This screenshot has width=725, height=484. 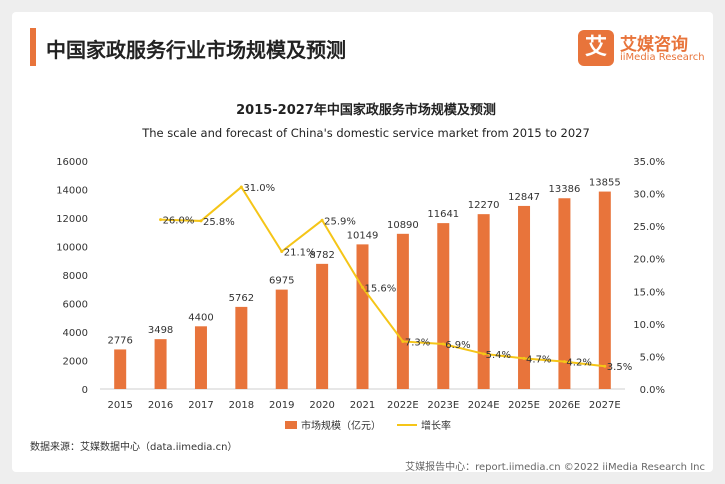 What do you see at coordinates (134, 447) in the screenshot?
I see `data-source: 数据来源：艾媒数据中心（data.iimedia.cn）` at bounding box center [134, 447].